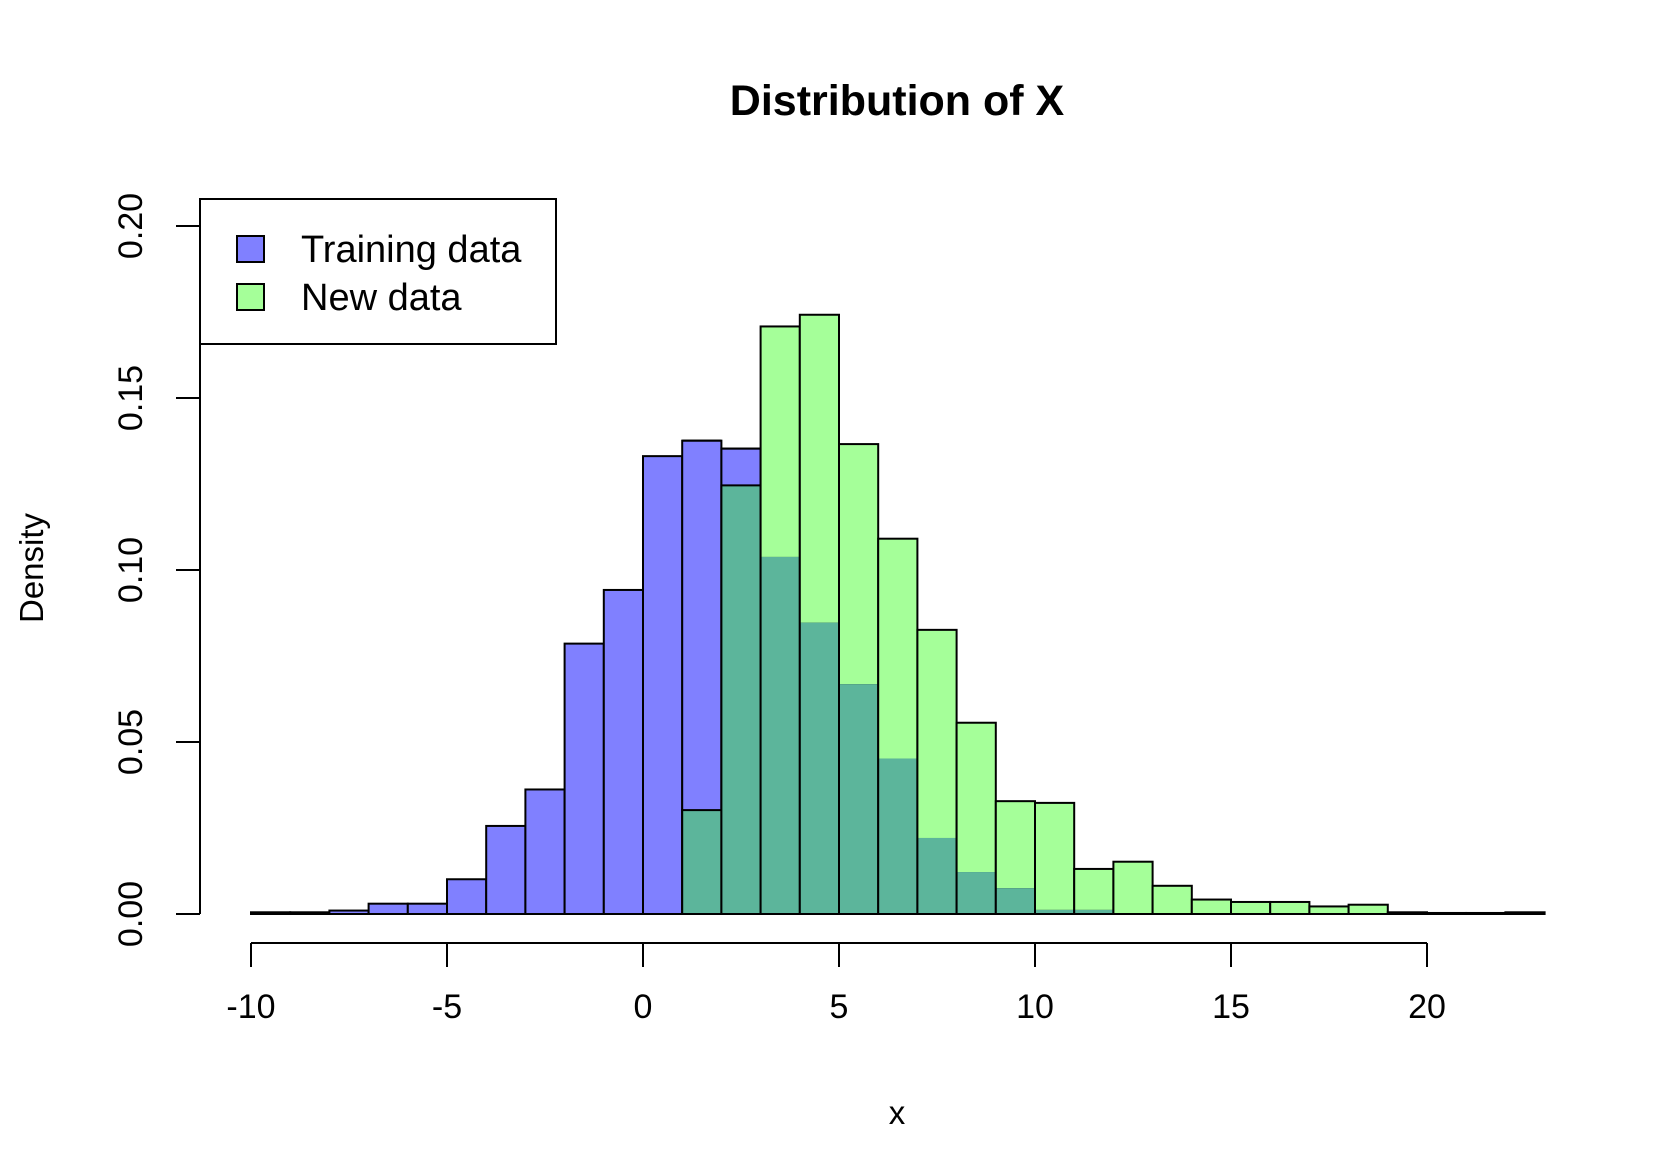 This screenshot has height=1175, width=1680. Describe the element at coordinates (131, 742) in the screenshot. I see `y-tick-label-1: 0.05` at that location.